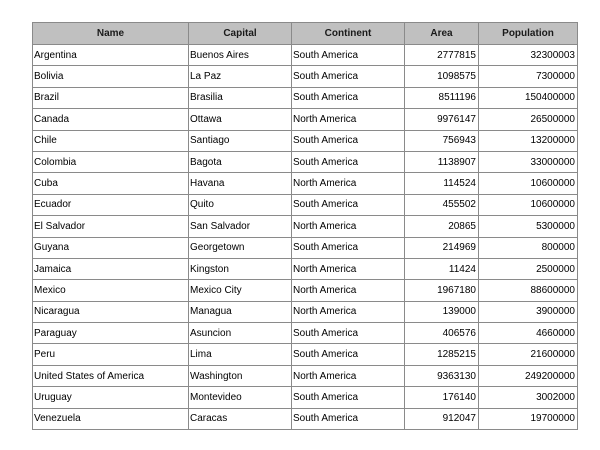 This screenshot has height=450, width=600. I want to click on column-header-capital: Capital, so click(240, 33).